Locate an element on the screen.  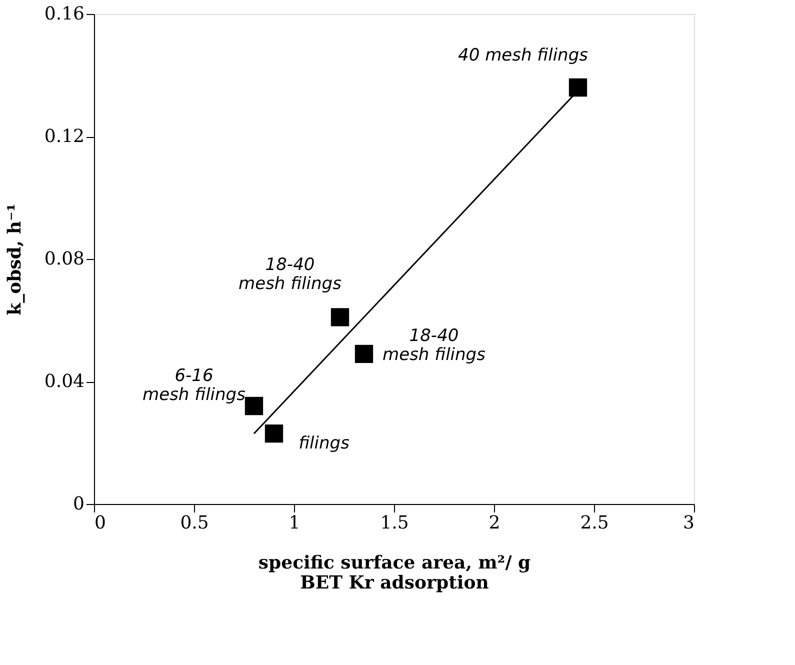
y-tick-label: 0.04 is located at coordinates (64, 381).